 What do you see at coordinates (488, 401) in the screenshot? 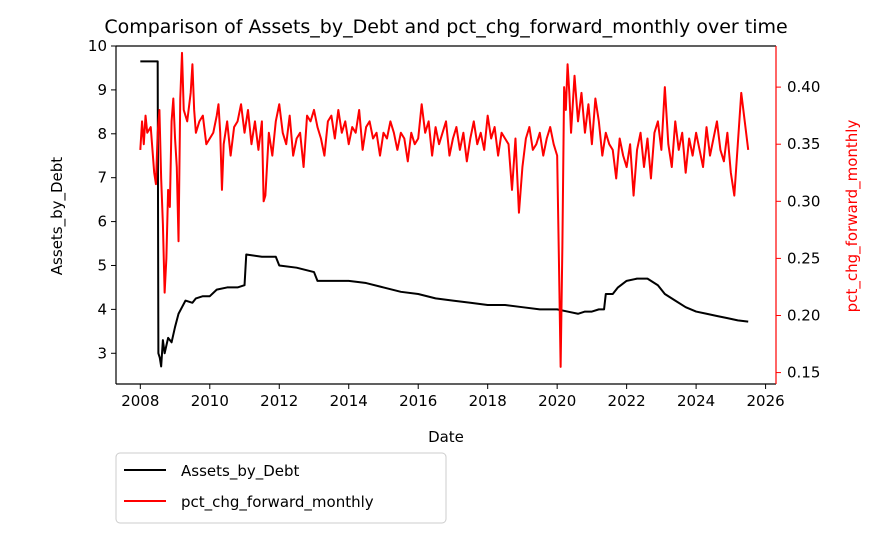
I see `x-tick-label: 2018` at bounding box center [488, 401].